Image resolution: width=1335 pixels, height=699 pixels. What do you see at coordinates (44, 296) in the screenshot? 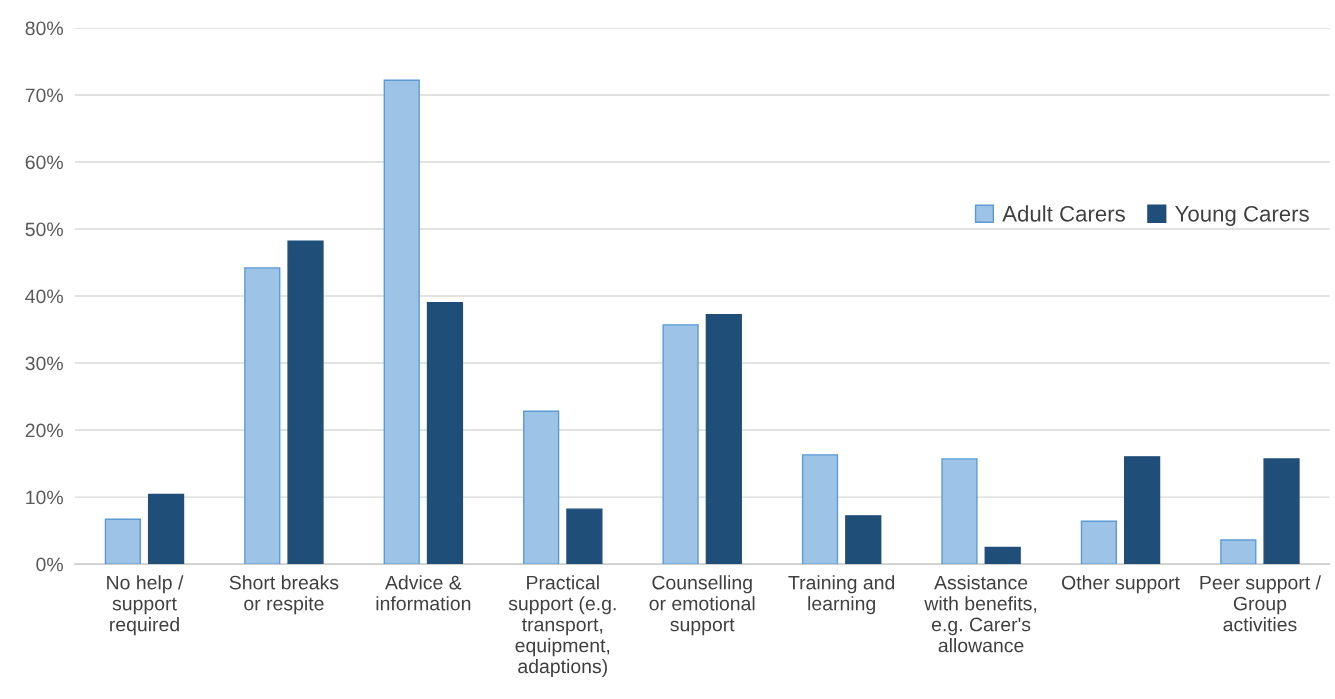
I see `y-tick-label: 40%` at bounding box center [44, 296].